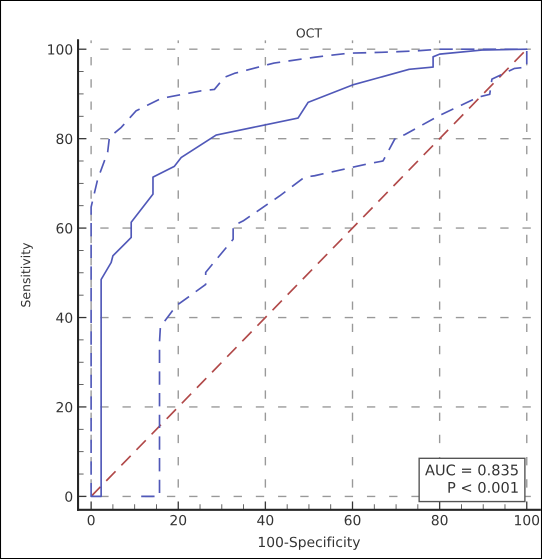 The height and width of the screenshot is (559, 542). I want to click on x-tick-label: 100, so click(527, 520).